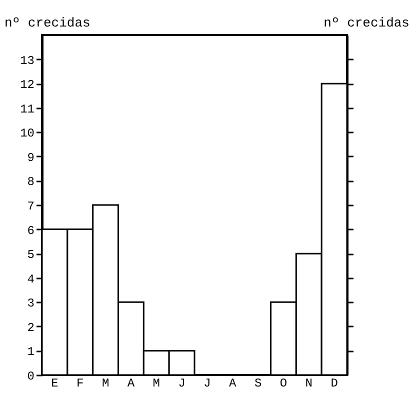 The width and height of the screenshot is (409, 402). Describe the element at coordinates (30, 279) in the screenshot. I see `y-tick-label: 4` at that location.